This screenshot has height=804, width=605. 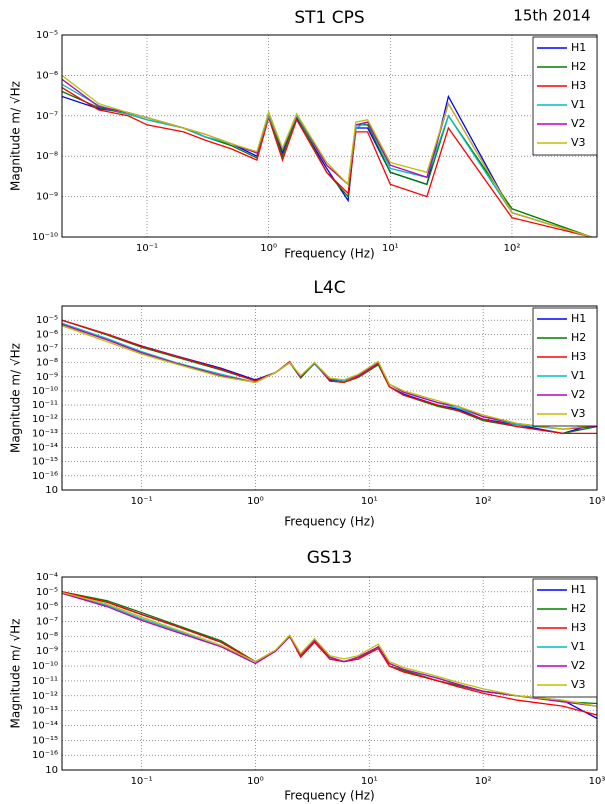 I want to click on y-tick-label: 10⁻⁴, so click(x=47, y=577).